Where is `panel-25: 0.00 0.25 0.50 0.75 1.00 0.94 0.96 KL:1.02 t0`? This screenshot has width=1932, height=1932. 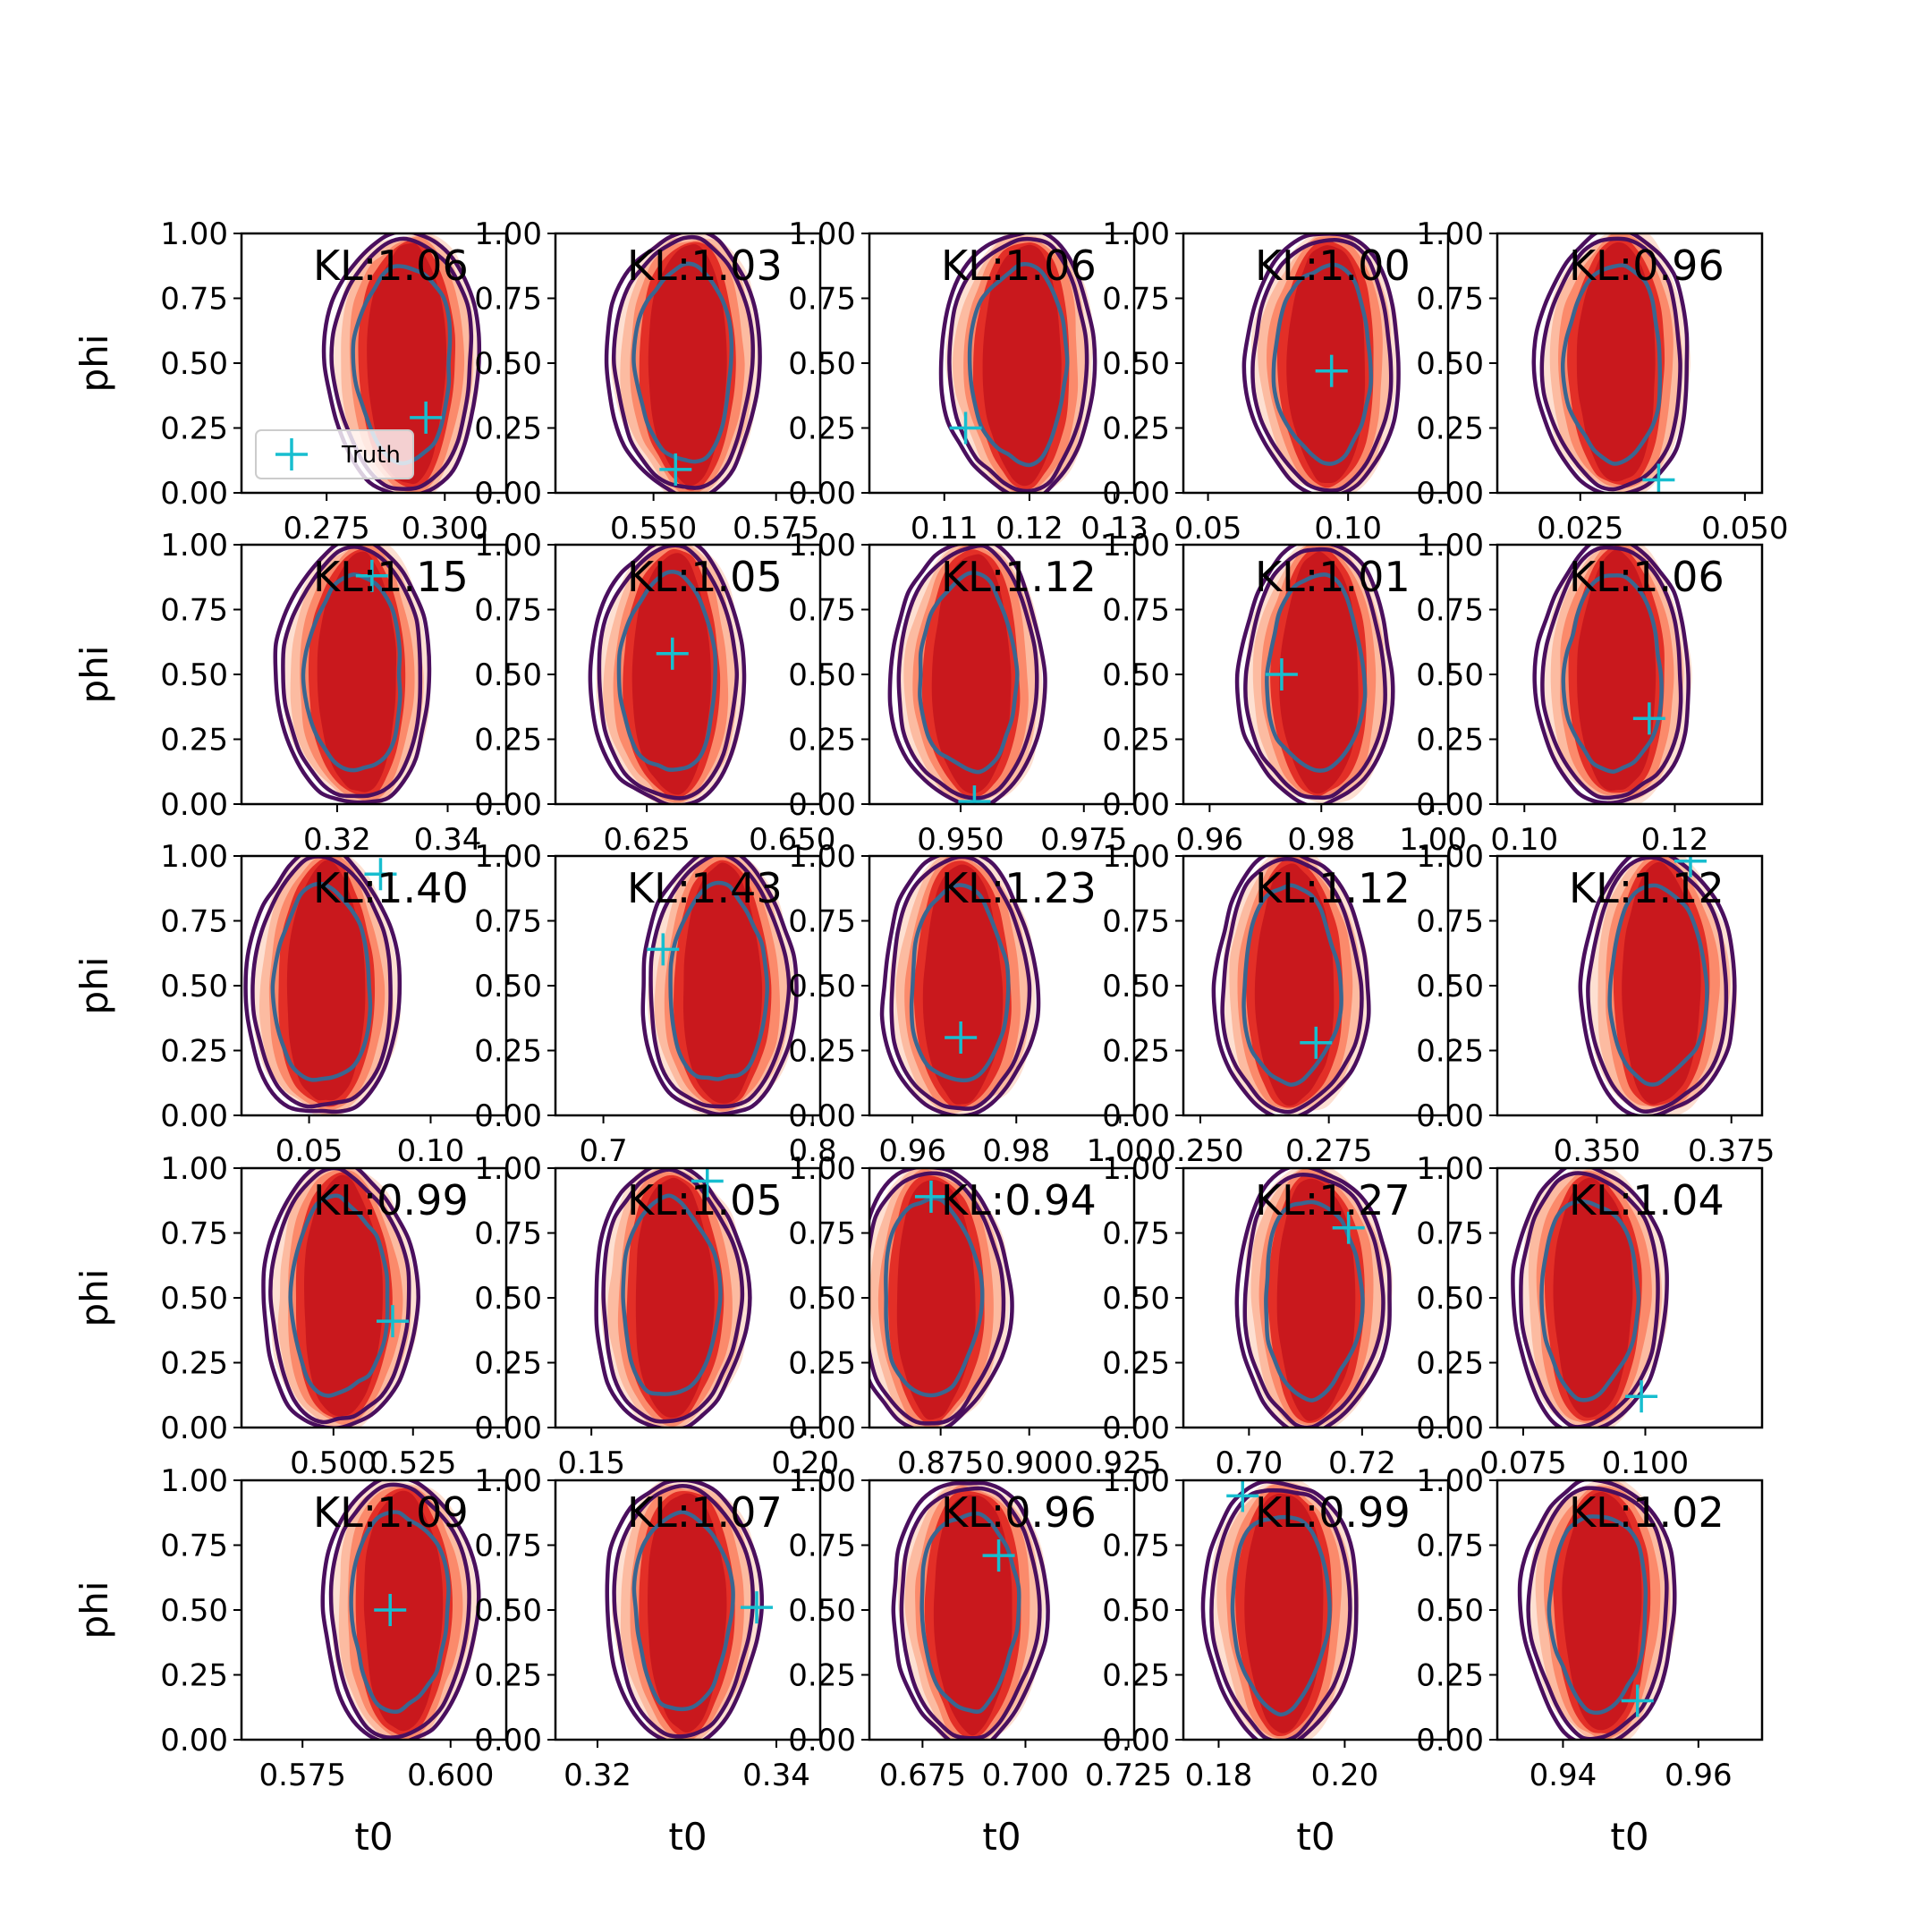 panel-25: 0.00 0.25 0.50 0.75 1.00 0.94 0.96 KL:1.02 t0 is located at coordinates (1590, 1661).